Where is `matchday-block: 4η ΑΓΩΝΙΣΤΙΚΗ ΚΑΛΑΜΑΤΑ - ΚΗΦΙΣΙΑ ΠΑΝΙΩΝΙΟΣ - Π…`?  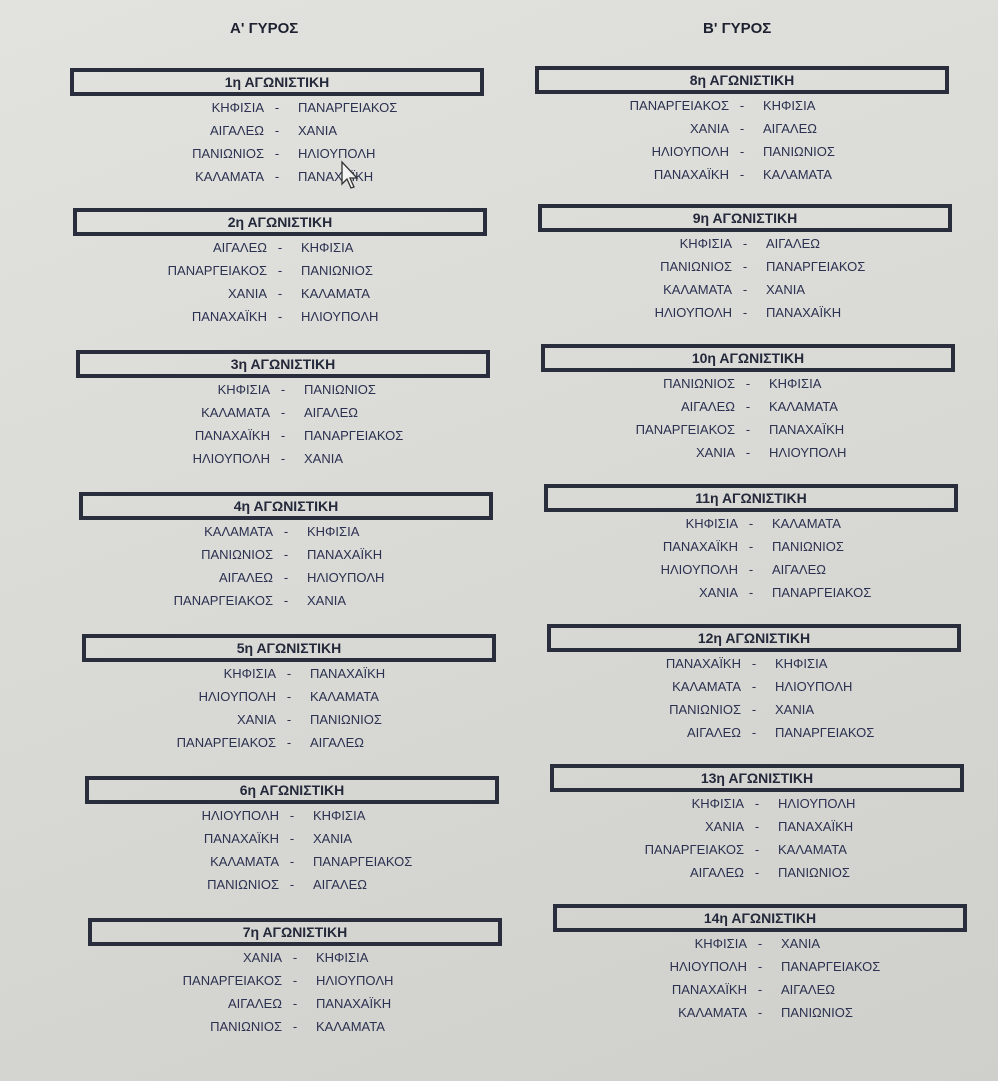
matchday-block: 4η ΑΓΩΝΙΣΤΙΚΗ ΚΑΛΑΜΑΤΑ - ΚΗΦΙΣΙΑ ΠΑΝΙΩΝΙΟΣ - Π… is located at coordinates (286, 552).